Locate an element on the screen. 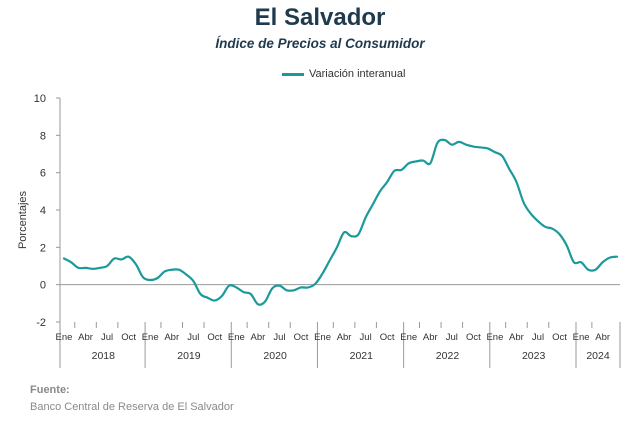  legend-swatch is located at coordinates (293, 74).